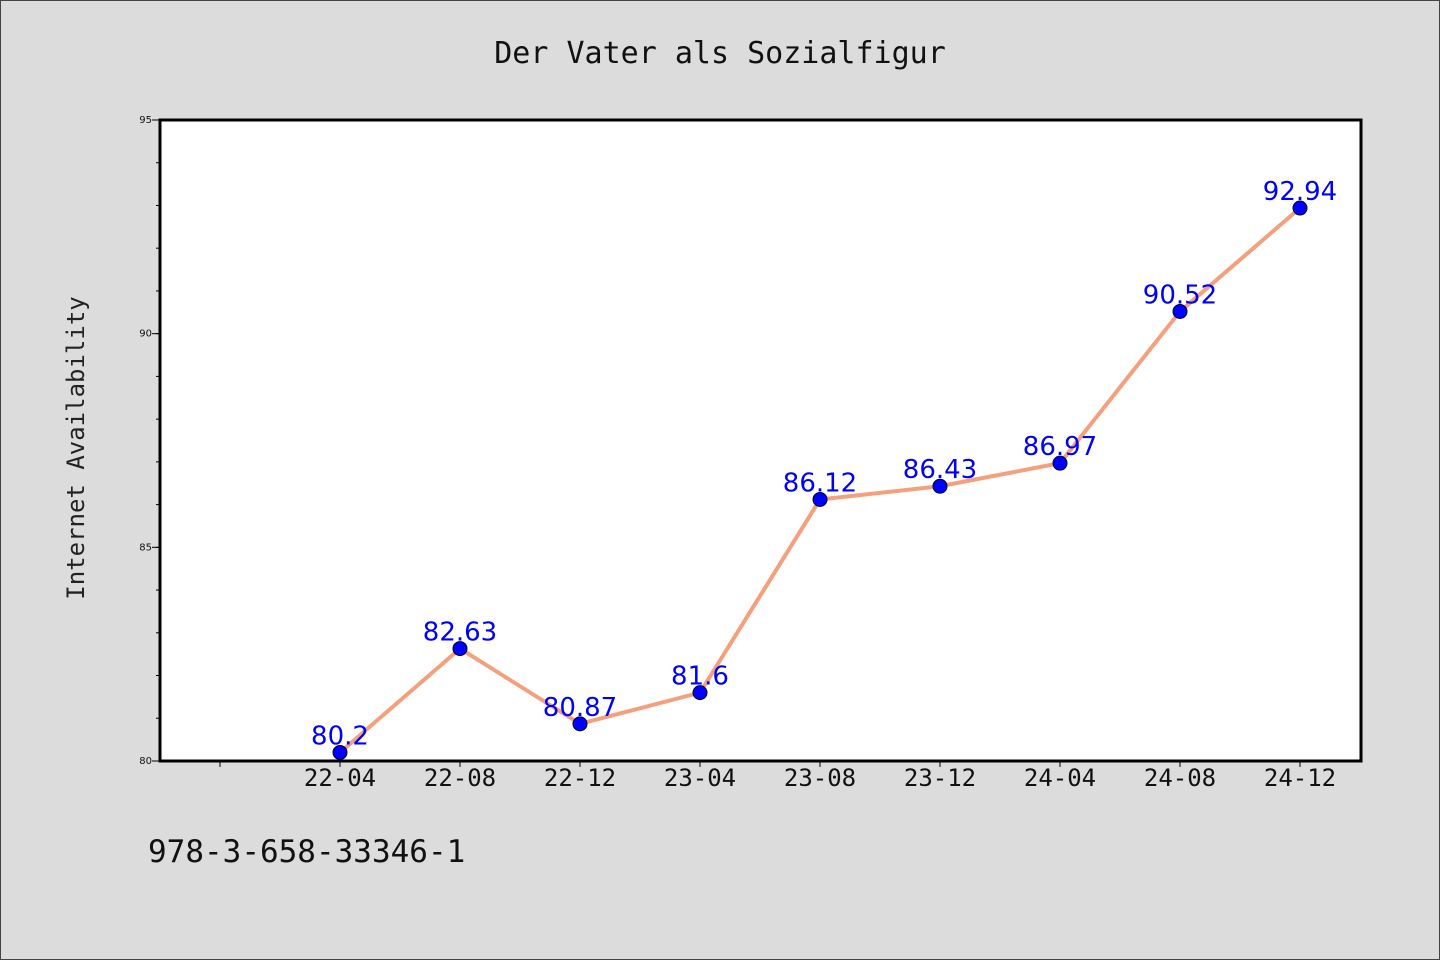  What do you see at coordinates (700, 778) in the screenshot?
I see `x-tick-label: 23-04` at bounding box center [700, 778].